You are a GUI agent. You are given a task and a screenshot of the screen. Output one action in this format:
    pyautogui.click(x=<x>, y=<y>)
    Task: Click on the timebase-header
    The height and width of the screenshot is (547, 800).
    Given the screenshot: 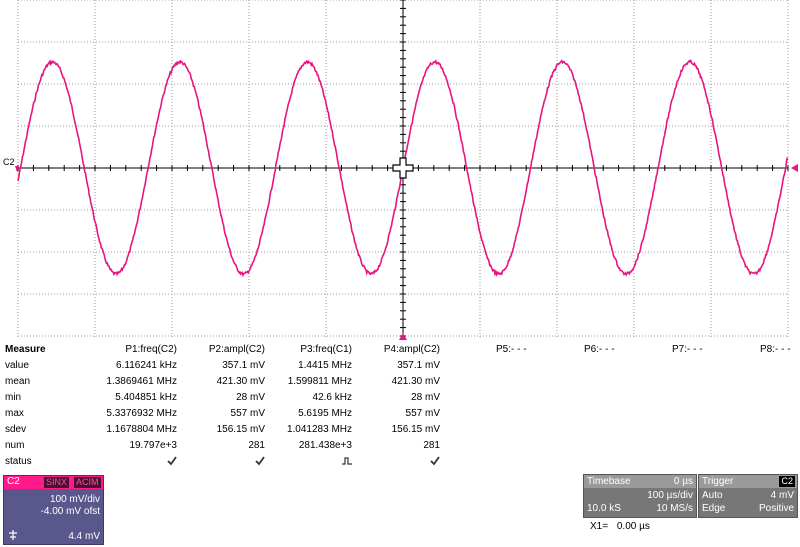 What is the action you would take?
    pyautogui.click(x=640, y=481)
    